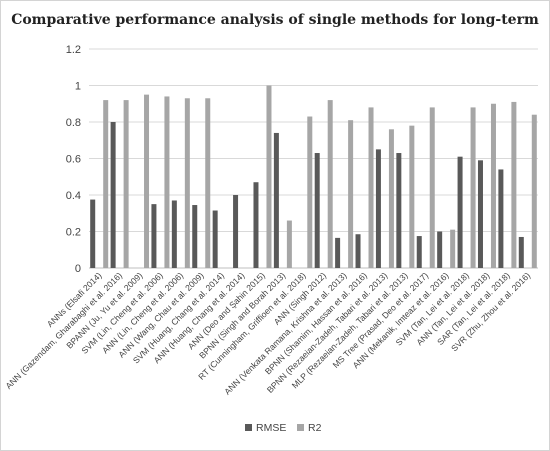 This screenshot has height=451, width=550. I want to click on y-axis-ticks: 0 0.2 0.4 0.6 0.8 1 1.2, so click(73, 159).